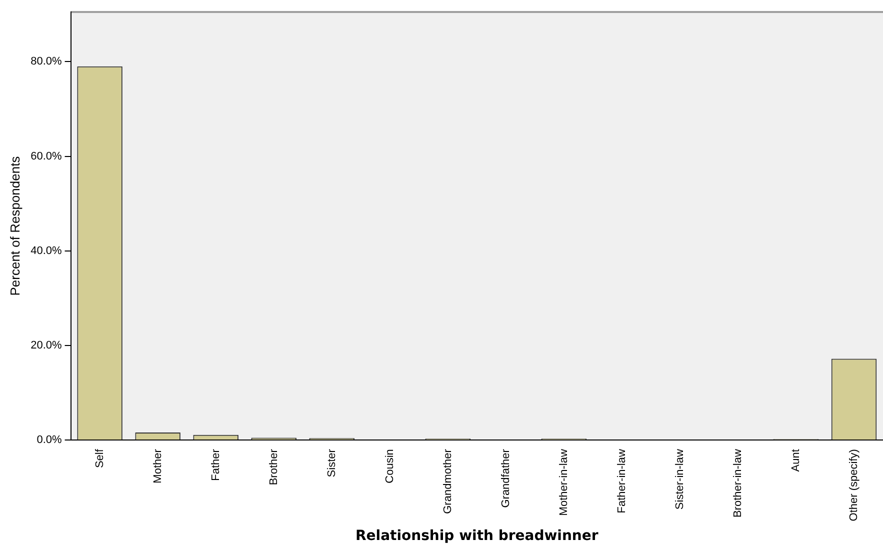 This screenshot has height=553, width=883. Describe the element at coordinates (506, 478) in the screenshot. I see `x-tick-label: Grandfather` at that location.